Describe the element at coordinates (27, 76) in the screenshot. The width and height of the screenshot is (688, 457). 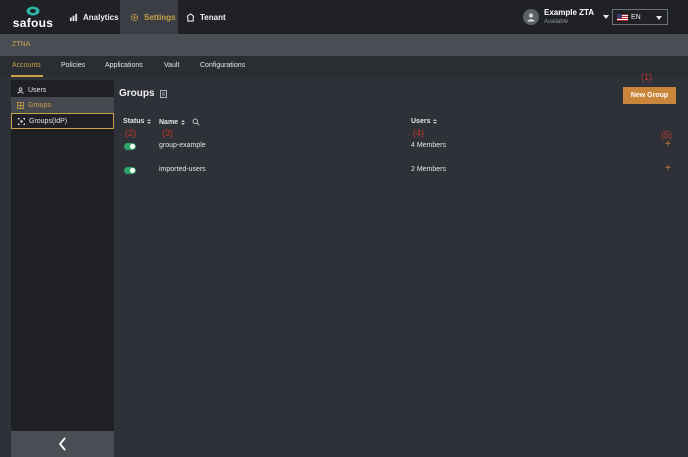
I see `active-tab-indicator` at that location.